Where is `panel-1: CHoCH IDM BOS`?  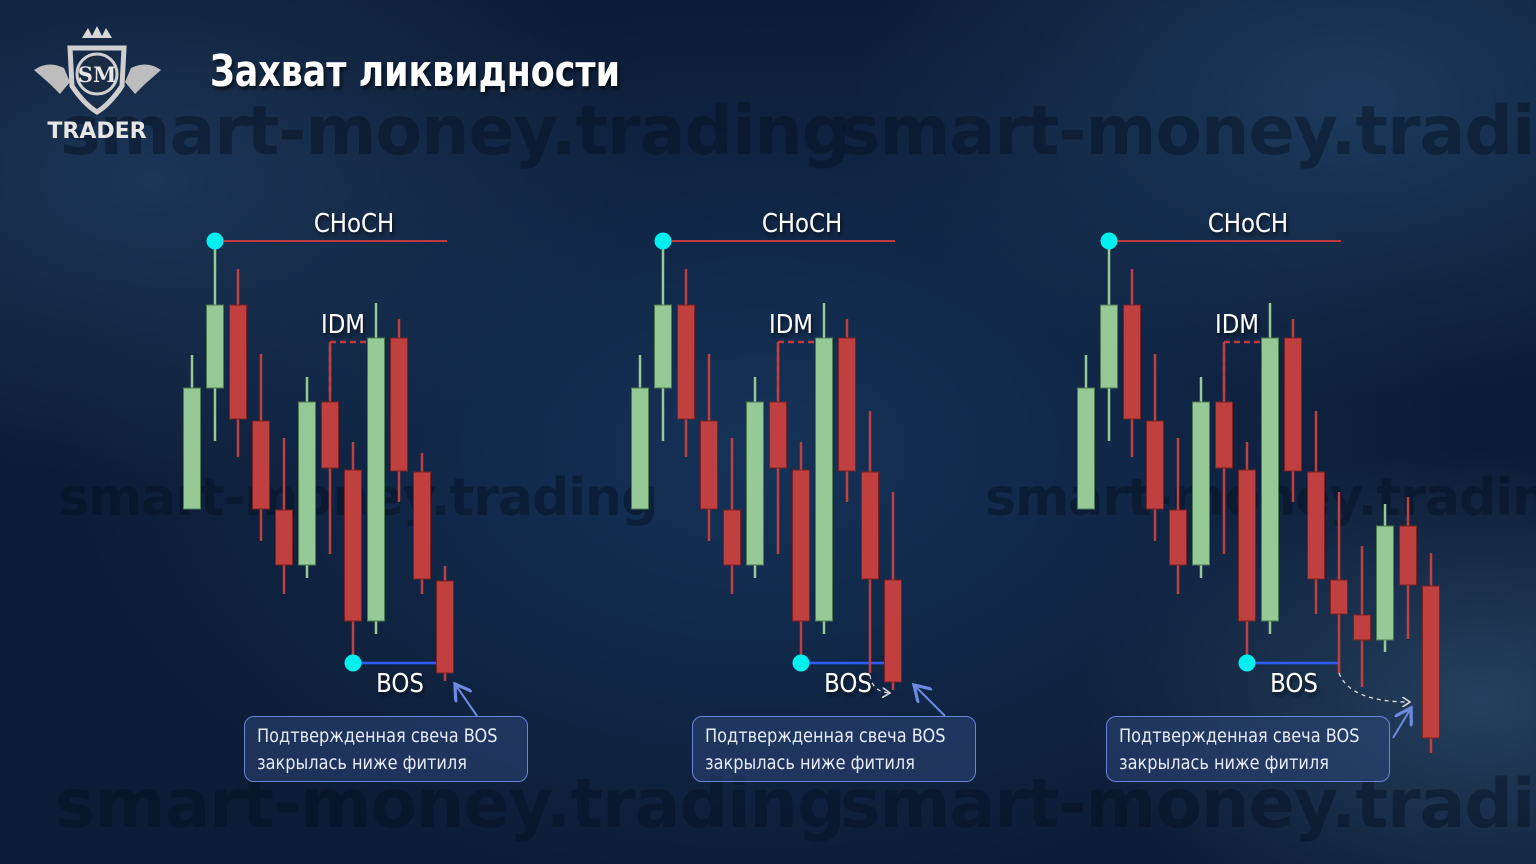 panel-1: CHoCH IDM BOS is located at coordinates (330, 462).